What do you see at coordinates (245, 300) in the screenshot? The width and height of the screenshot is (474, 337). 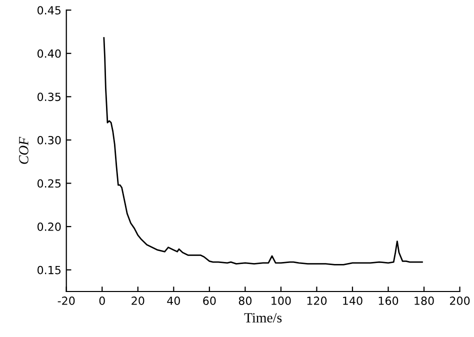 I see `x-tick-label: 80` at bounding box center [245, 300].